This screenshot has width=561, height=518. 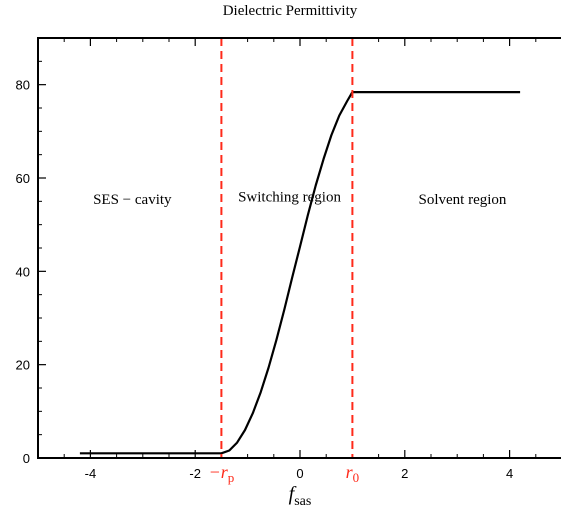 I want to click on chart-title: Dielectric Permittivity, so click(x=290, y=11).